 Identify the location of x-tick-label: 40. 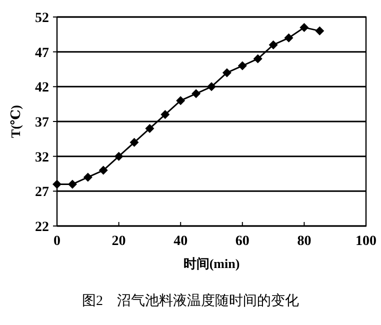
(181, 241).